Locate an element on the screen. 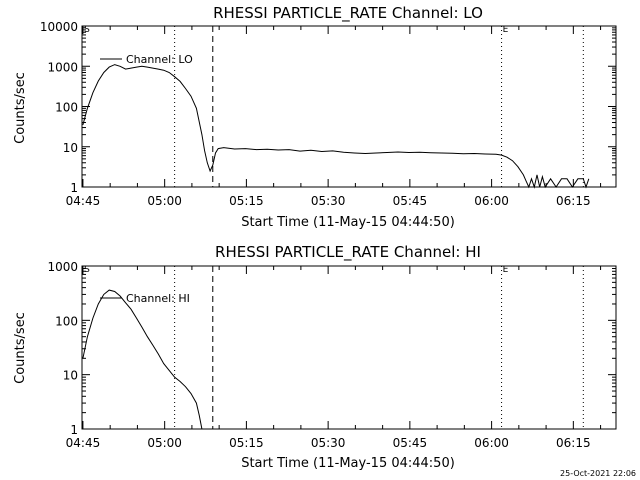 The height and width of the screenshot is (480, 640). chart-title-hi: RHESSI PARTICLE_RATE Channel: HI is located at coordinates (348, 252).